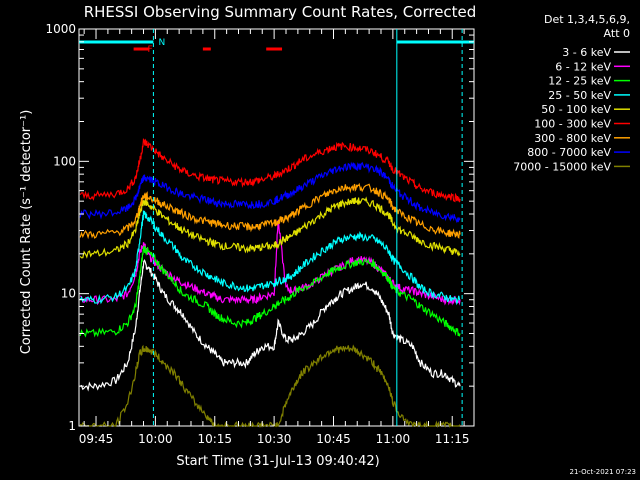 This screenshot has width=640, height=480. I want to click on legend-label-4: 50 - 100 keV, so click(576, 109).